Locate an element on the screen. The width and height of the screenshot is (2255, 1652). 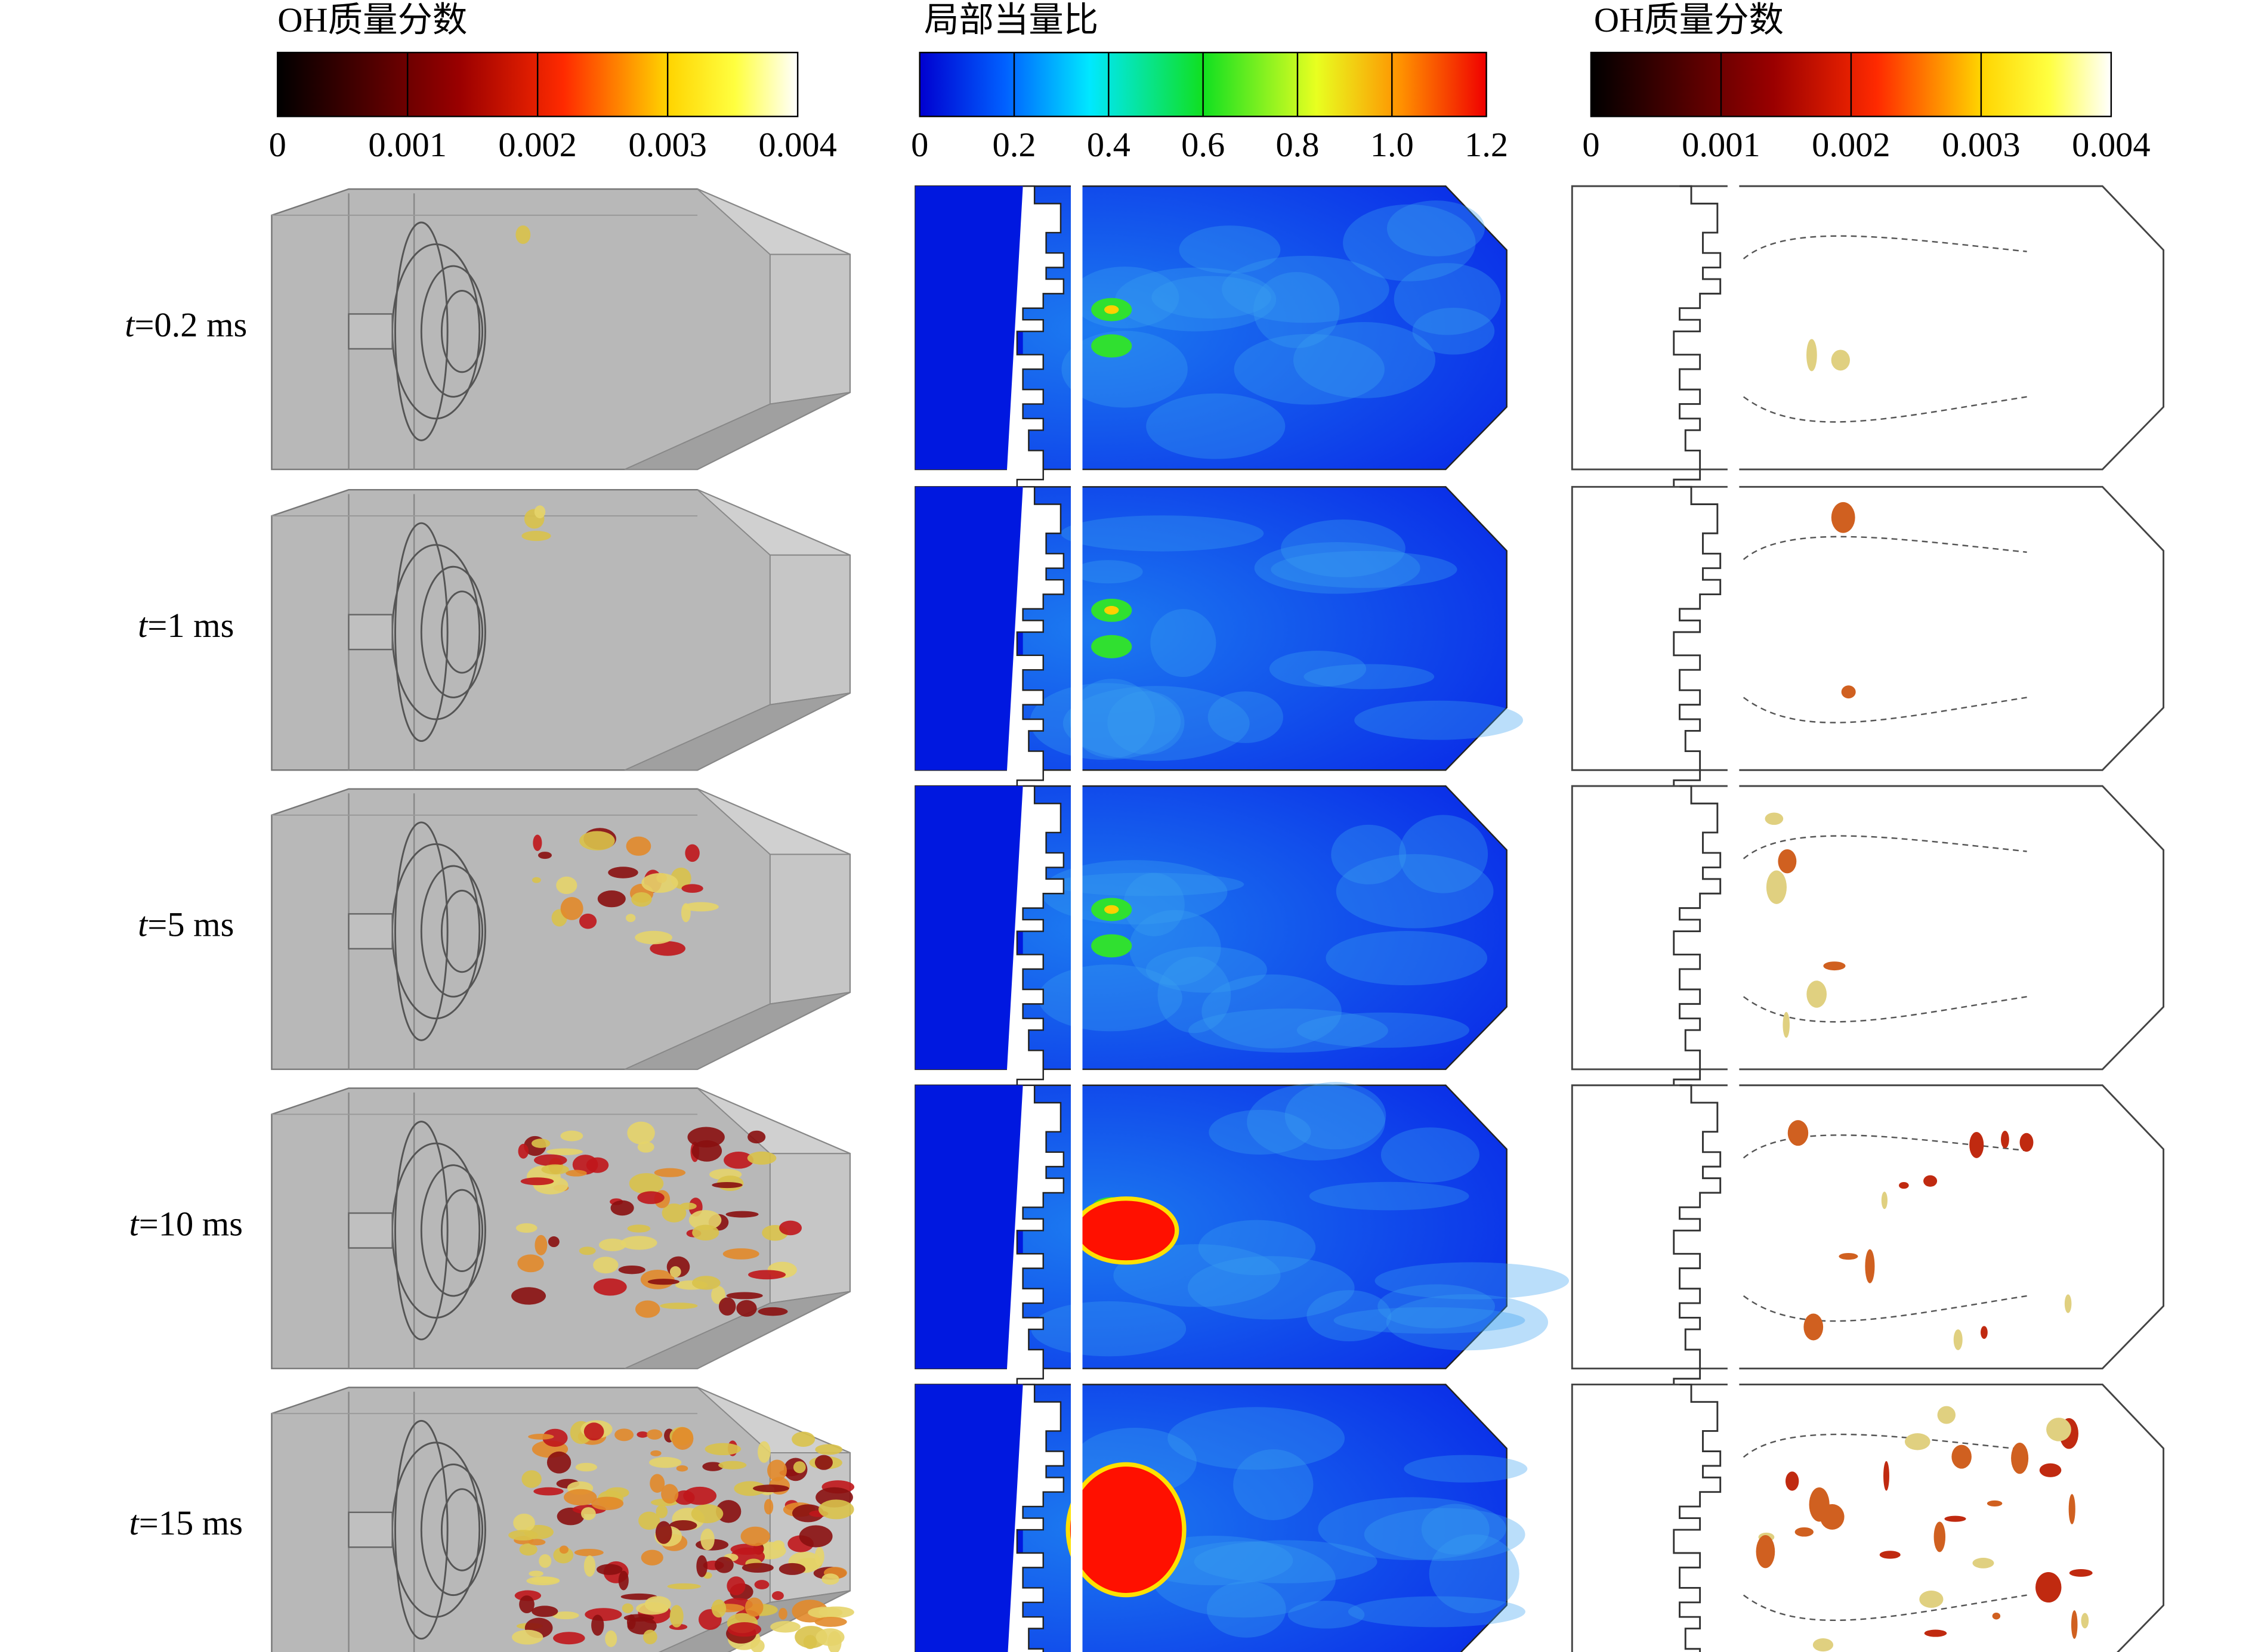
injector is located at coordinates (1692, 942).